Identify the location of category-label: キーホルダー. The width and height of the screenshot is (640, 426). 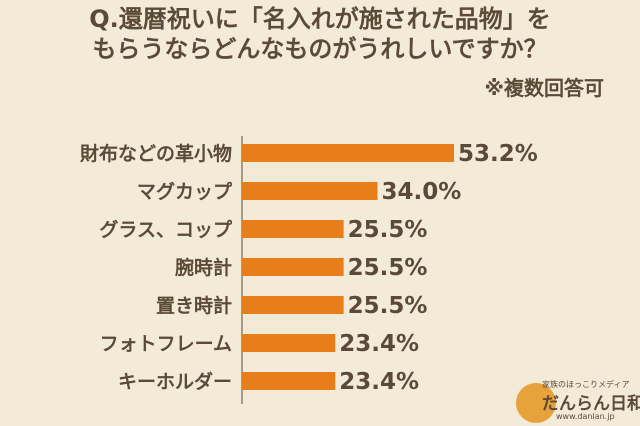
(175, 381).